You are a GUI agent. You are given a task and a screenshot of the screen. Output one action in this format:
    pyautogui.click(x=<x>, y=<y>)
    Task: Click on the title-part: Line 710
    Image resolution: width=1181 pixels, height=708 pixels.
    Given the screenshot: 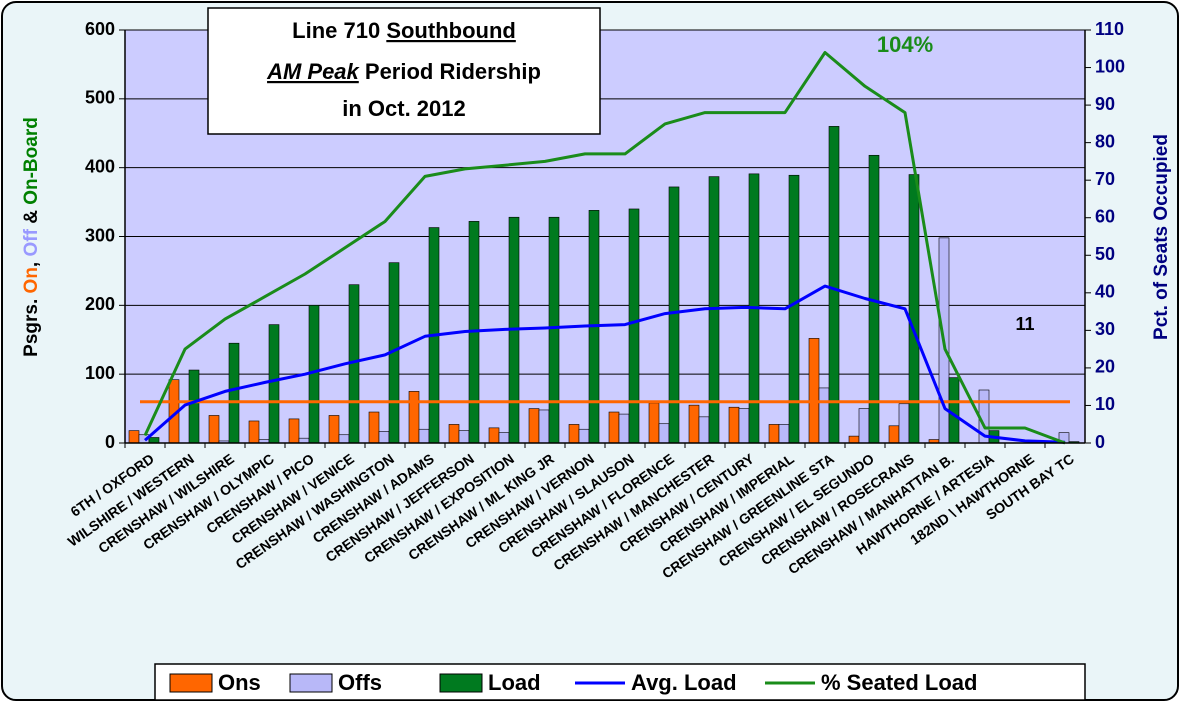 What is the action you would take?
    pyautogui.click(x=339, y=30)
    